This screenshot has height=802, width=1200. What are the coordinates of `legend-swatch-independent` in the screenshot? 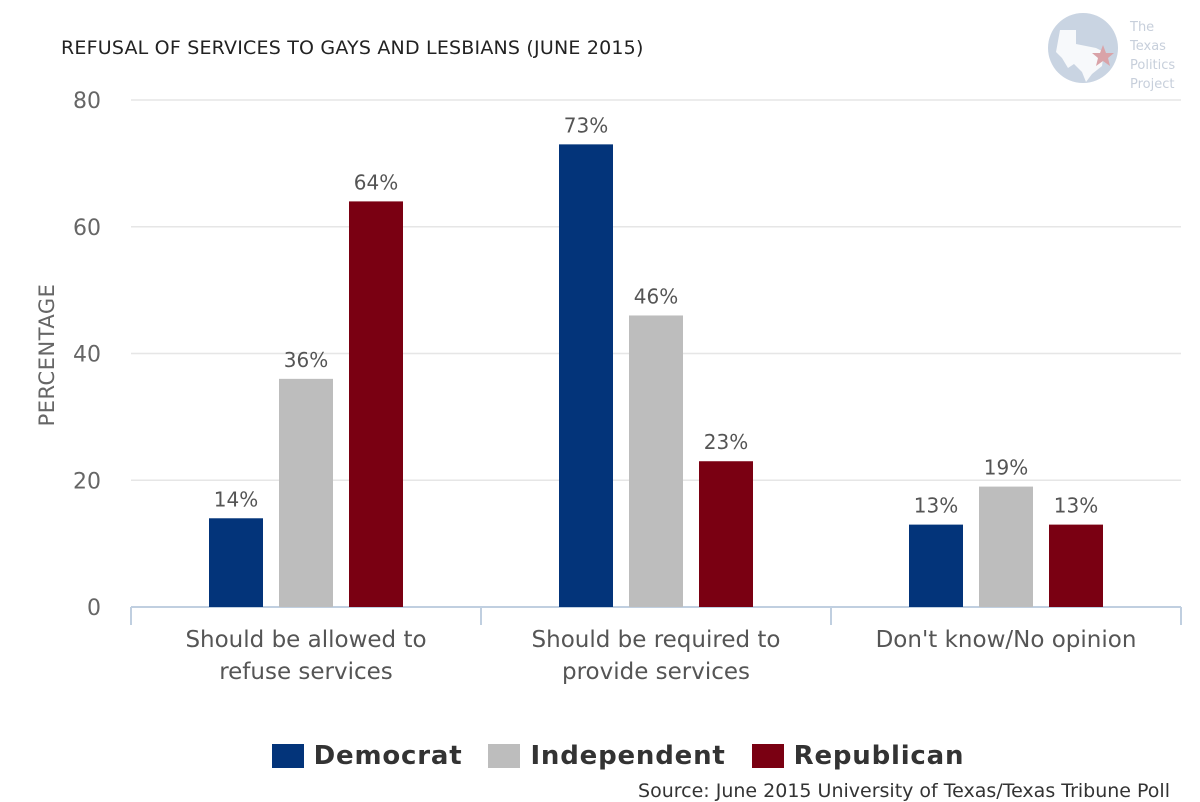 It's located at (504, 756).